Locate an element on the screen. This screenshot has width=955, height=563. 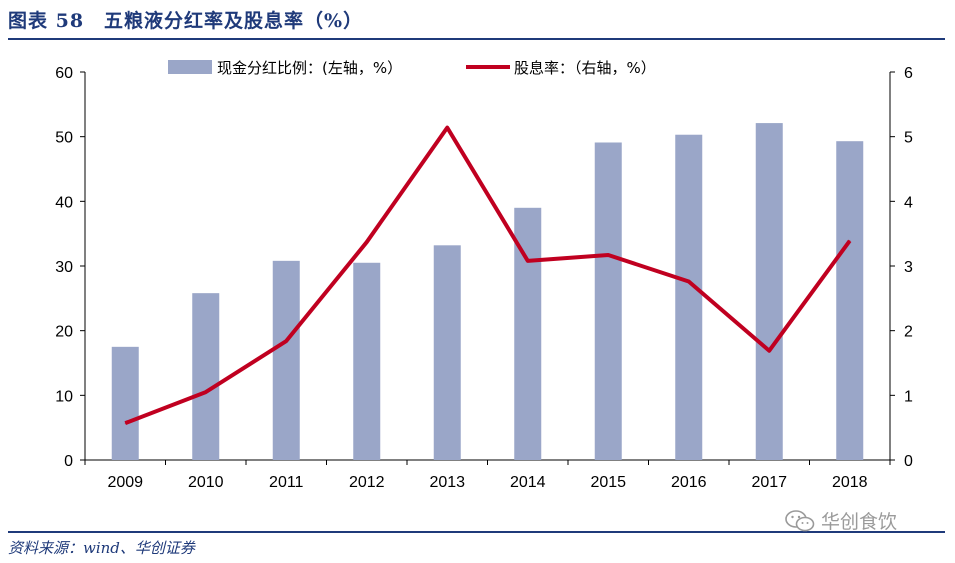
x-tick-label: 2015 is located at coordinates (608, 482).